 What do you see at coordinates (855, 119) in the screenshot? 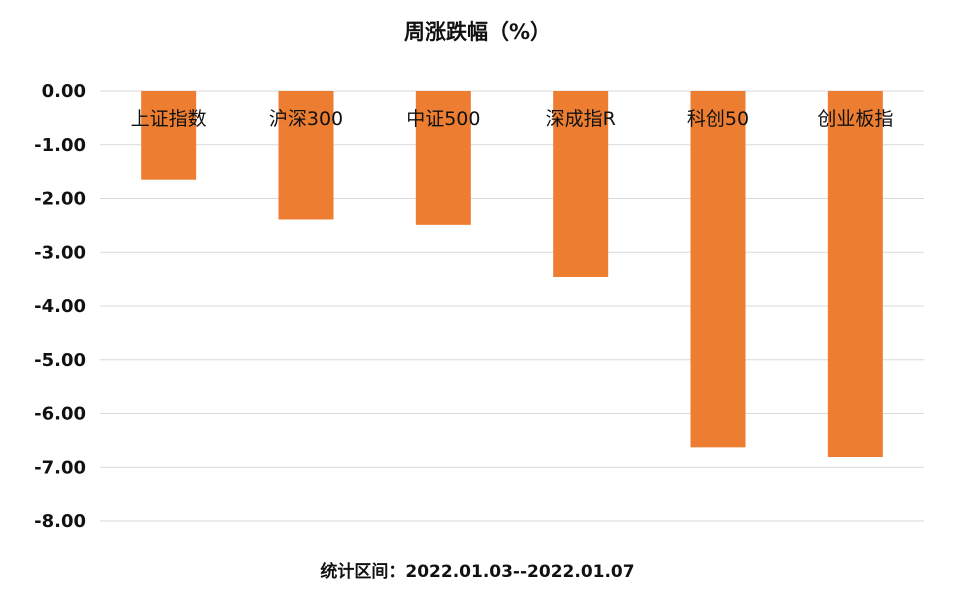
I see `category-label: 创业板指` at bounding box center [855, 119].